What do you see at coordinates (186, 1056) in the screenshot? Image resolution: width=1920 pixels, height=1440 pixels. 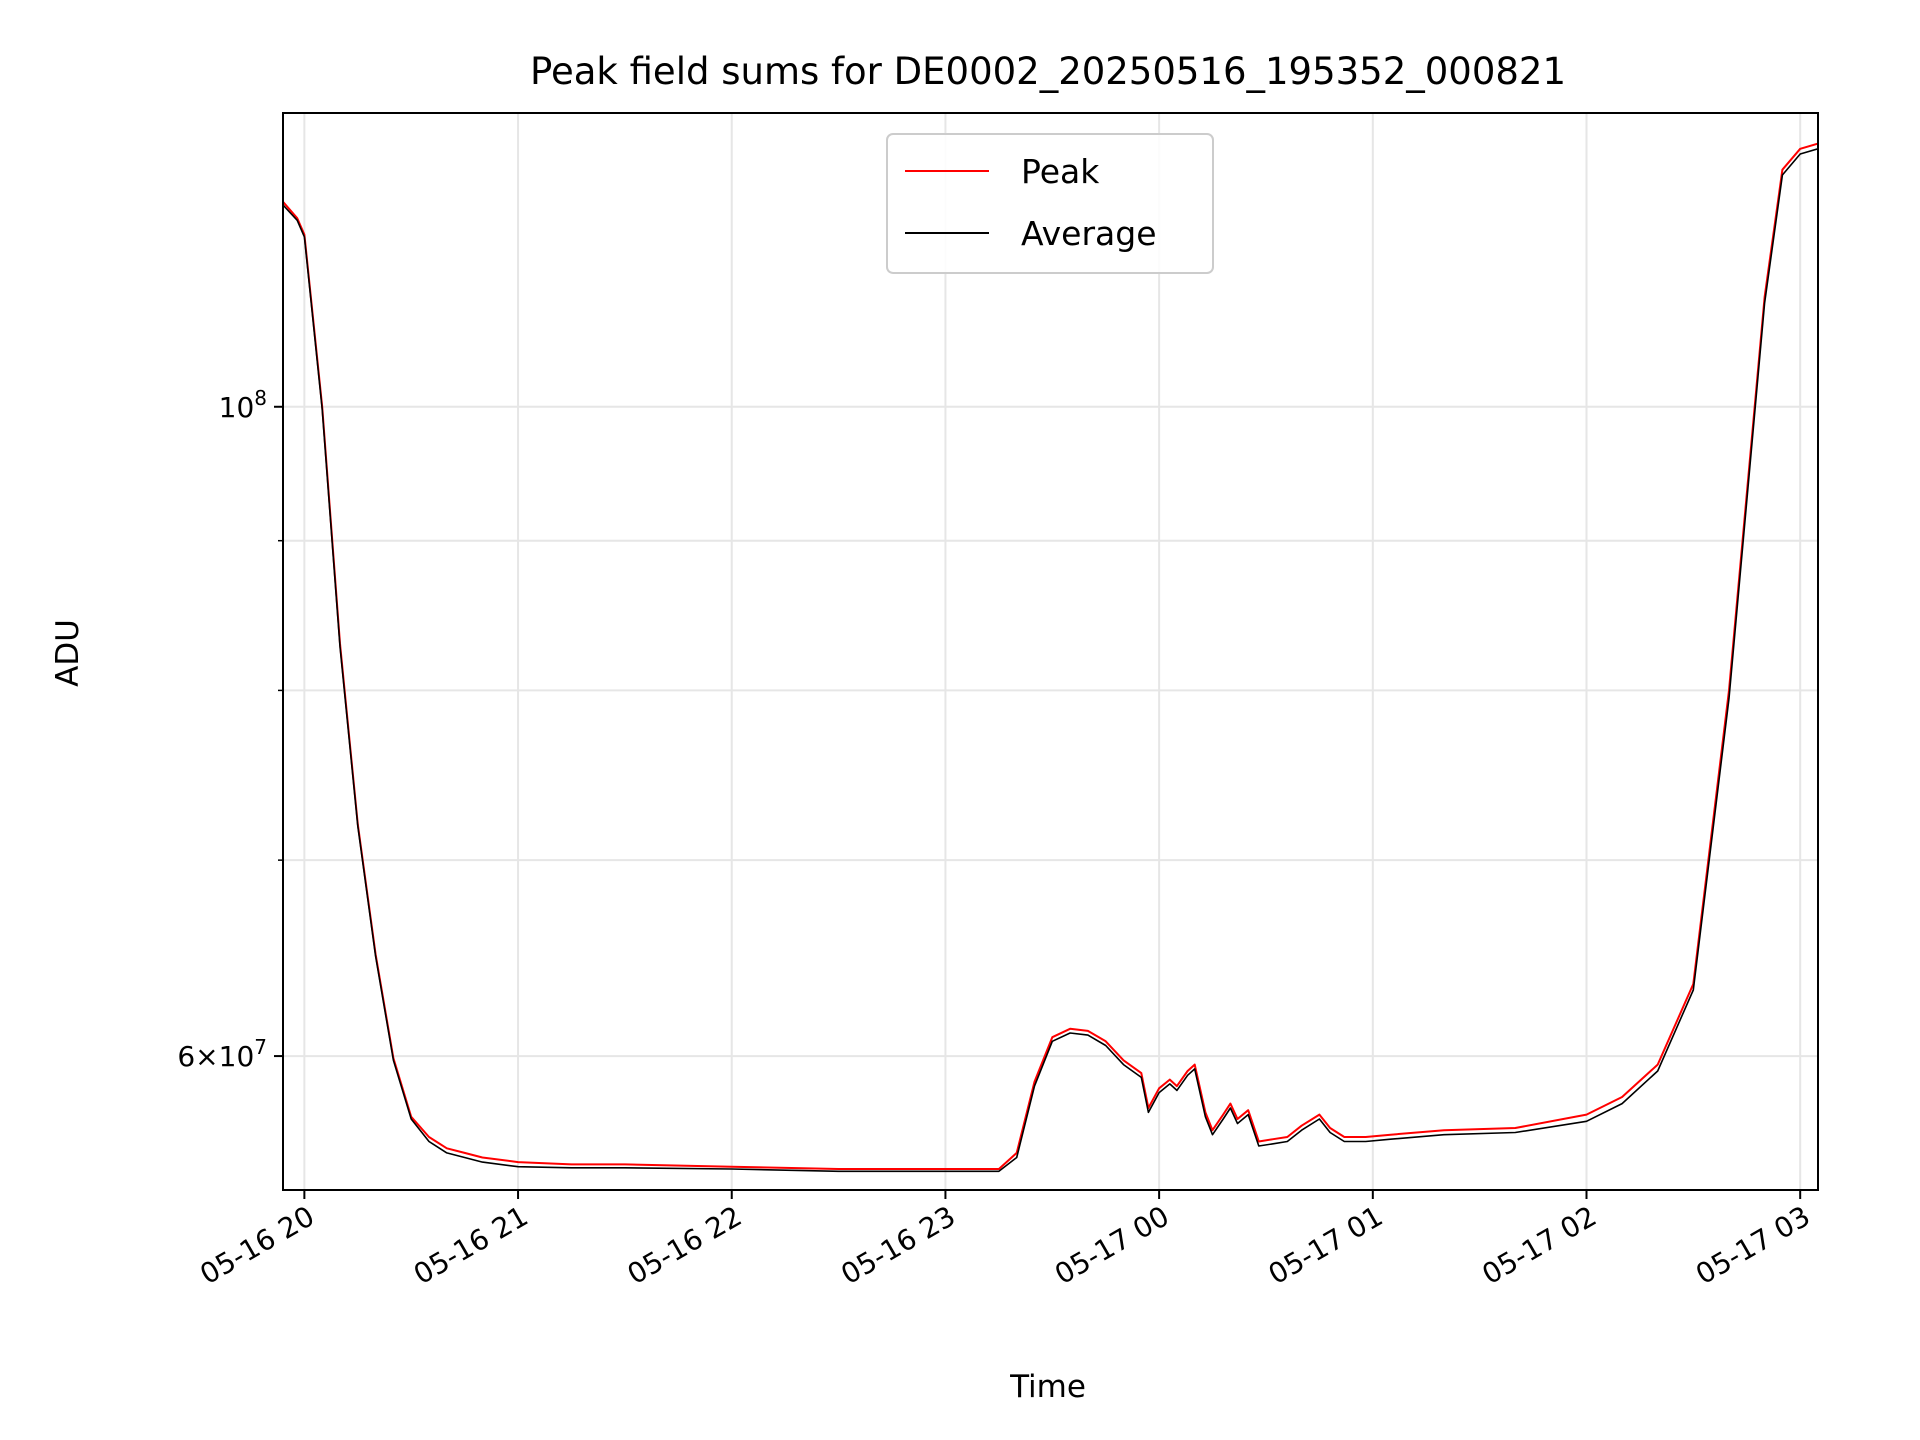 I see `y-tick-mantissa: 6` at bounding box center [186, 1056].